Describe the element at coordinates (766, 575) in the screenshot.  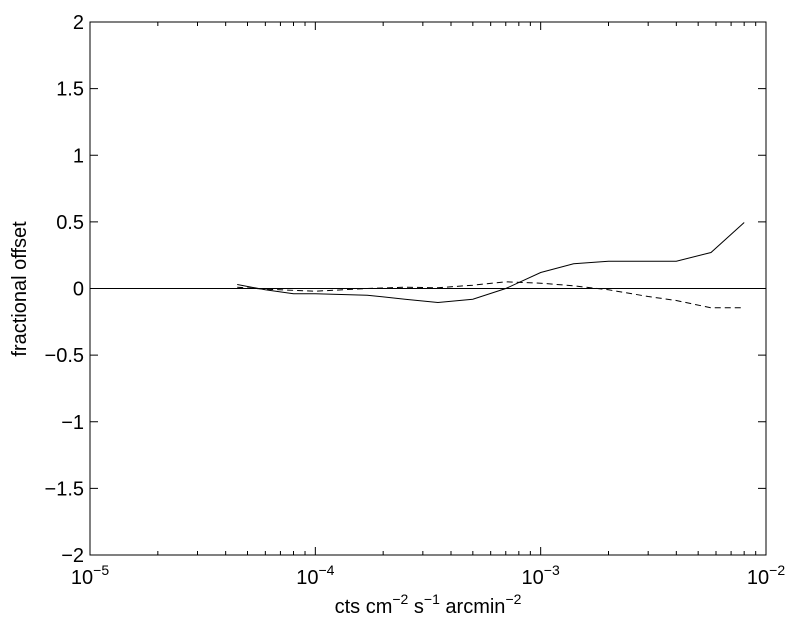
I see `x-tick-label: 10⁻²` at that location.